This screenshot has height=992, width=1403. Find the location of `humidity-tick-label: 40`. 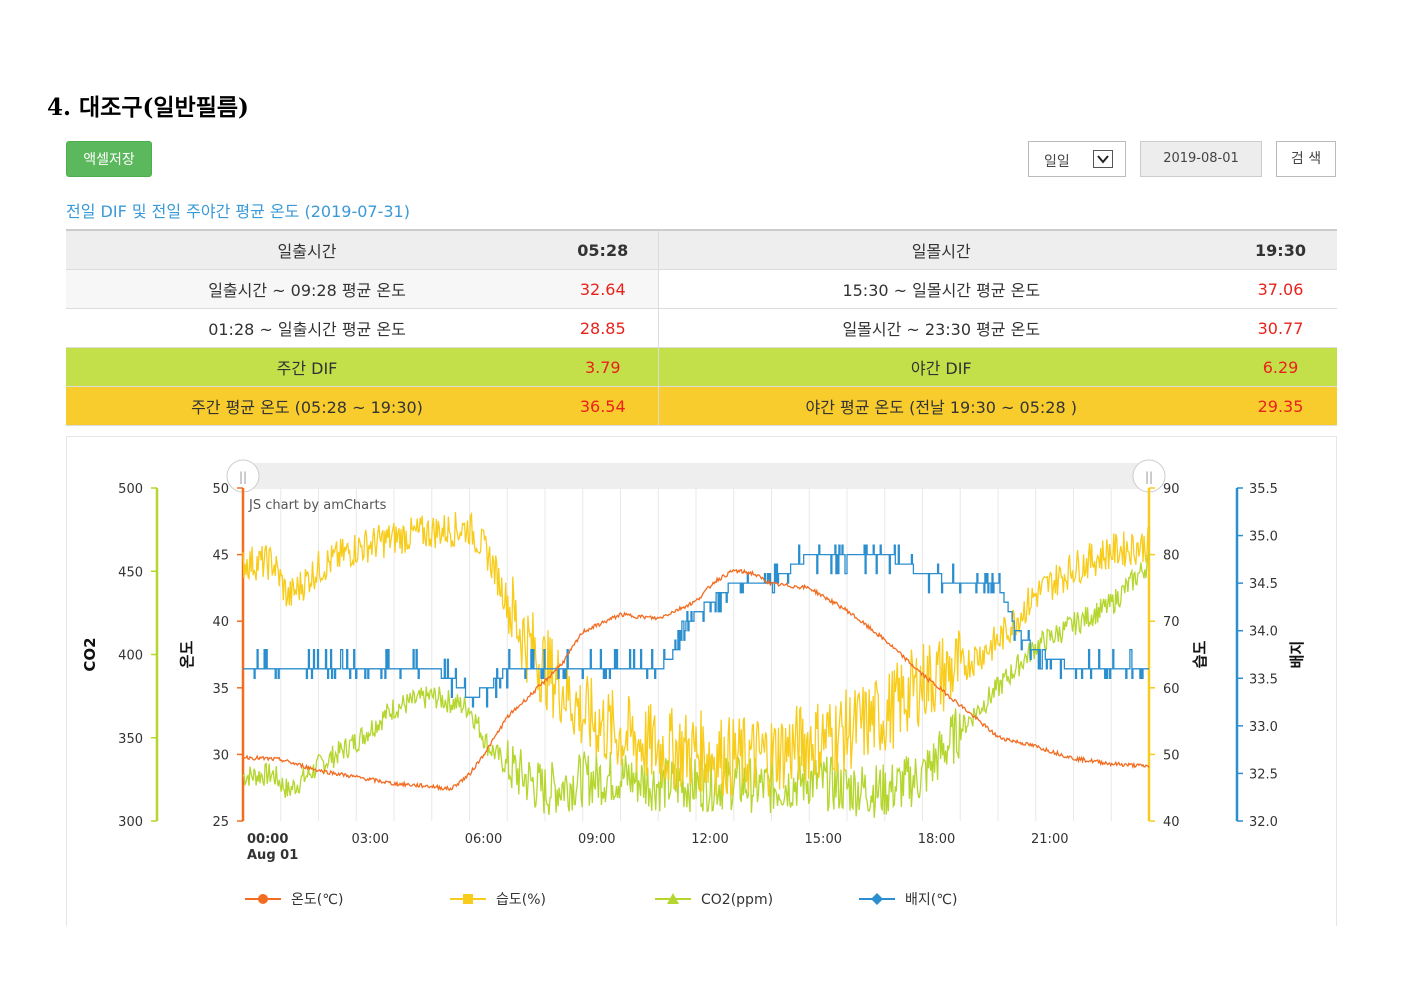

humidity-tick-label: 40 is located at coordinates (1171, 822).